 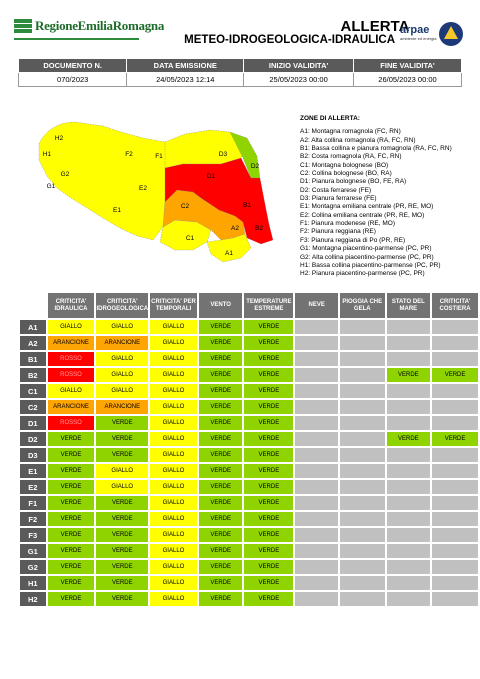 I want to click on protezione-civile-icon, so click(x=451, y=34).